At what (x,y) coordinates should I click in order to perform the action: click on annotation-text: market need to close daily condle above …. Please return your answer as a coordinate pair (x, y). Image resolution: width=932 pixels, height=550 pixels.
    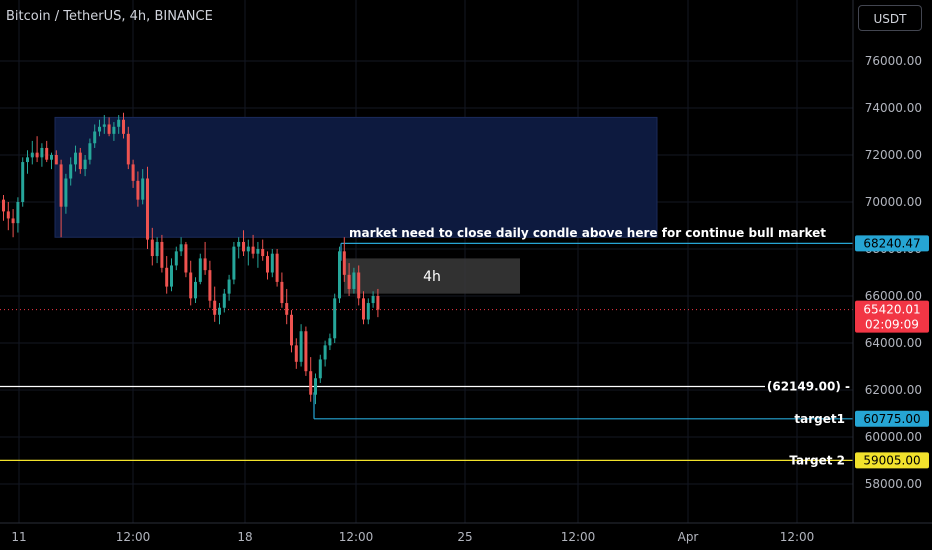
    Looking at the image, I should click on (587, 233).